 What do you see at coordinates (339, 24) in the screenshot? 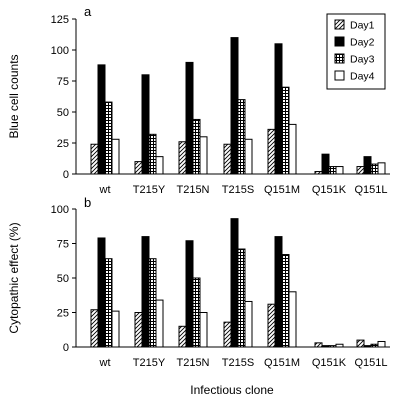
I see `legend-swatch-day1` at bounding box center [339, 24].